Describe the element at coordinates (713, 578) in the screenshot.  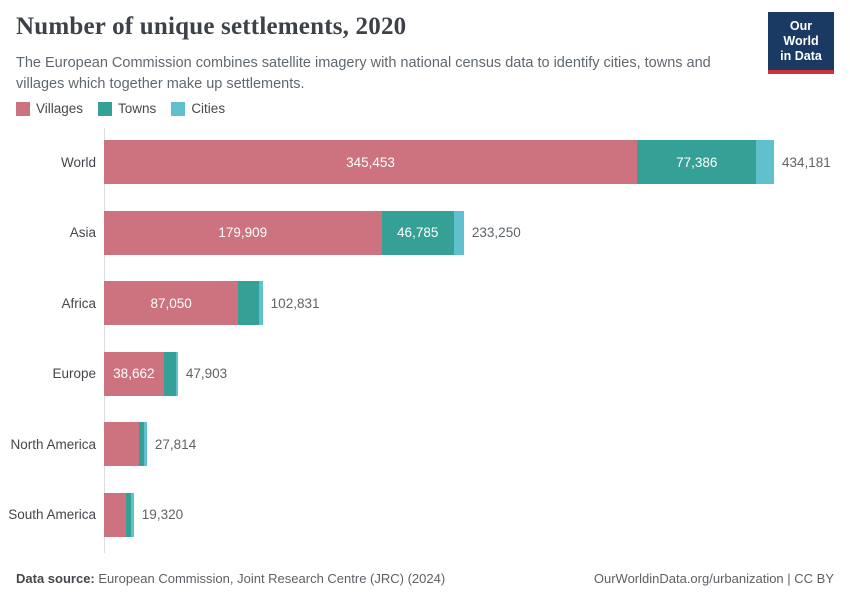
I see `footer-link: OurWorldinData.org/urbanization | CC BY` at that location.